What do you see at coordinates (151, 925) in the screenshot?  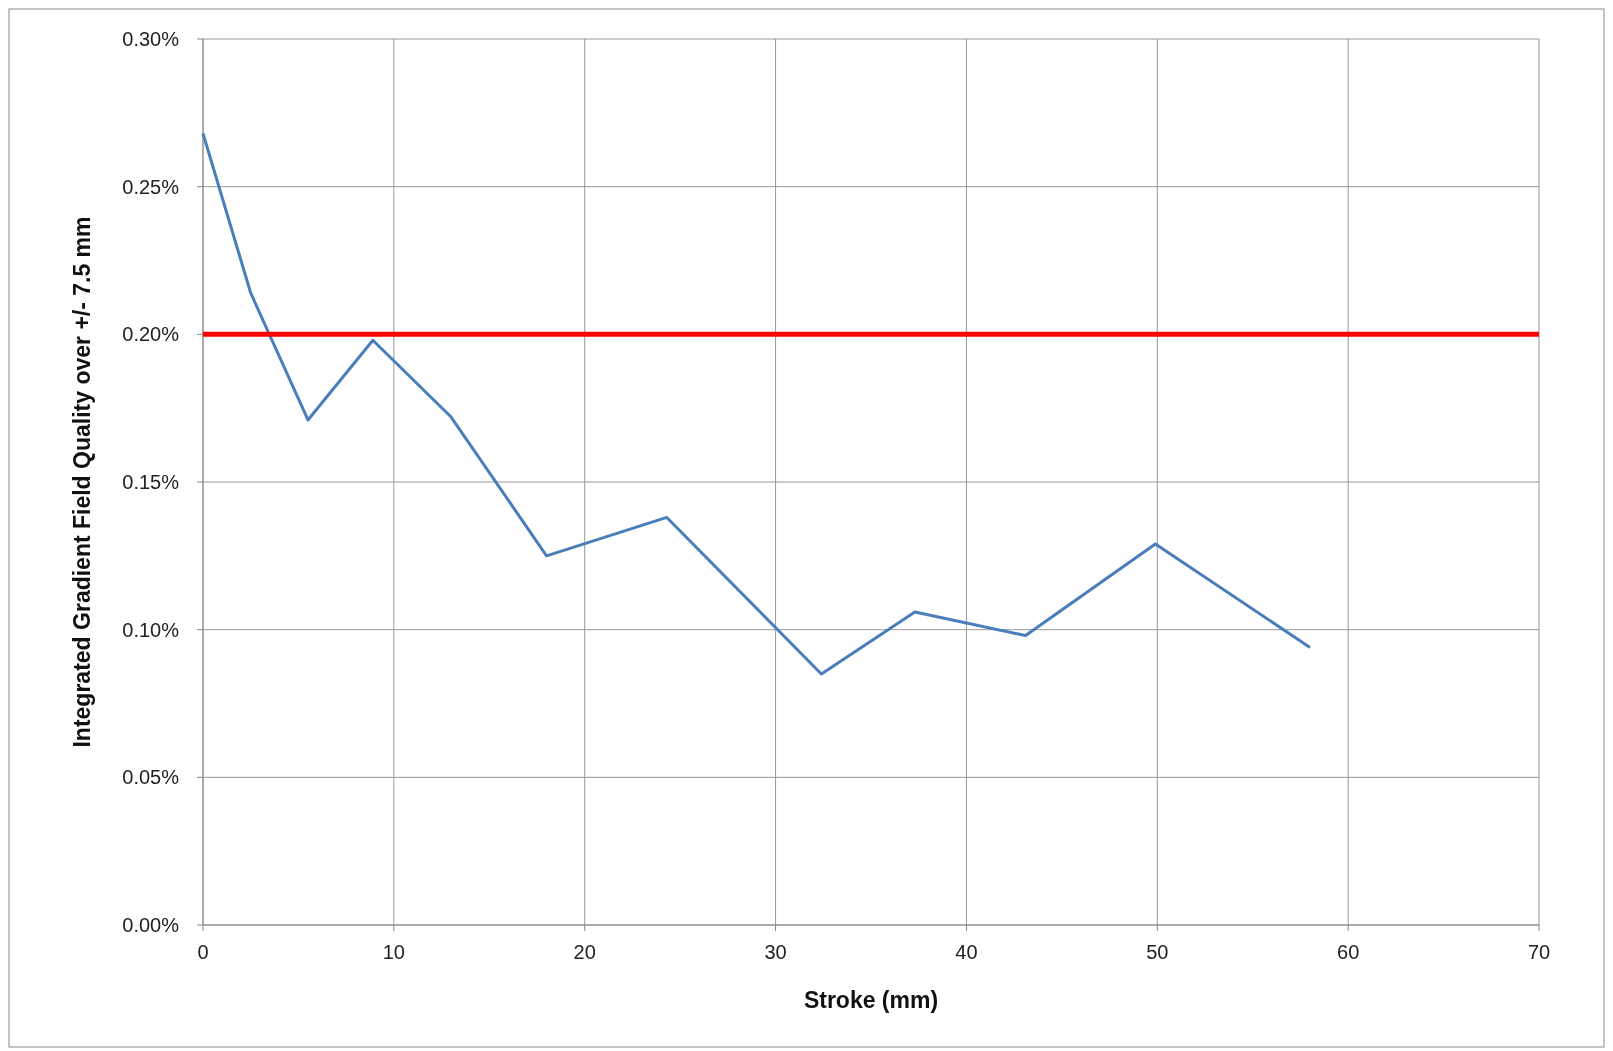 I see `y-tick-label: 0.00%` at bounding box center [151, 925].